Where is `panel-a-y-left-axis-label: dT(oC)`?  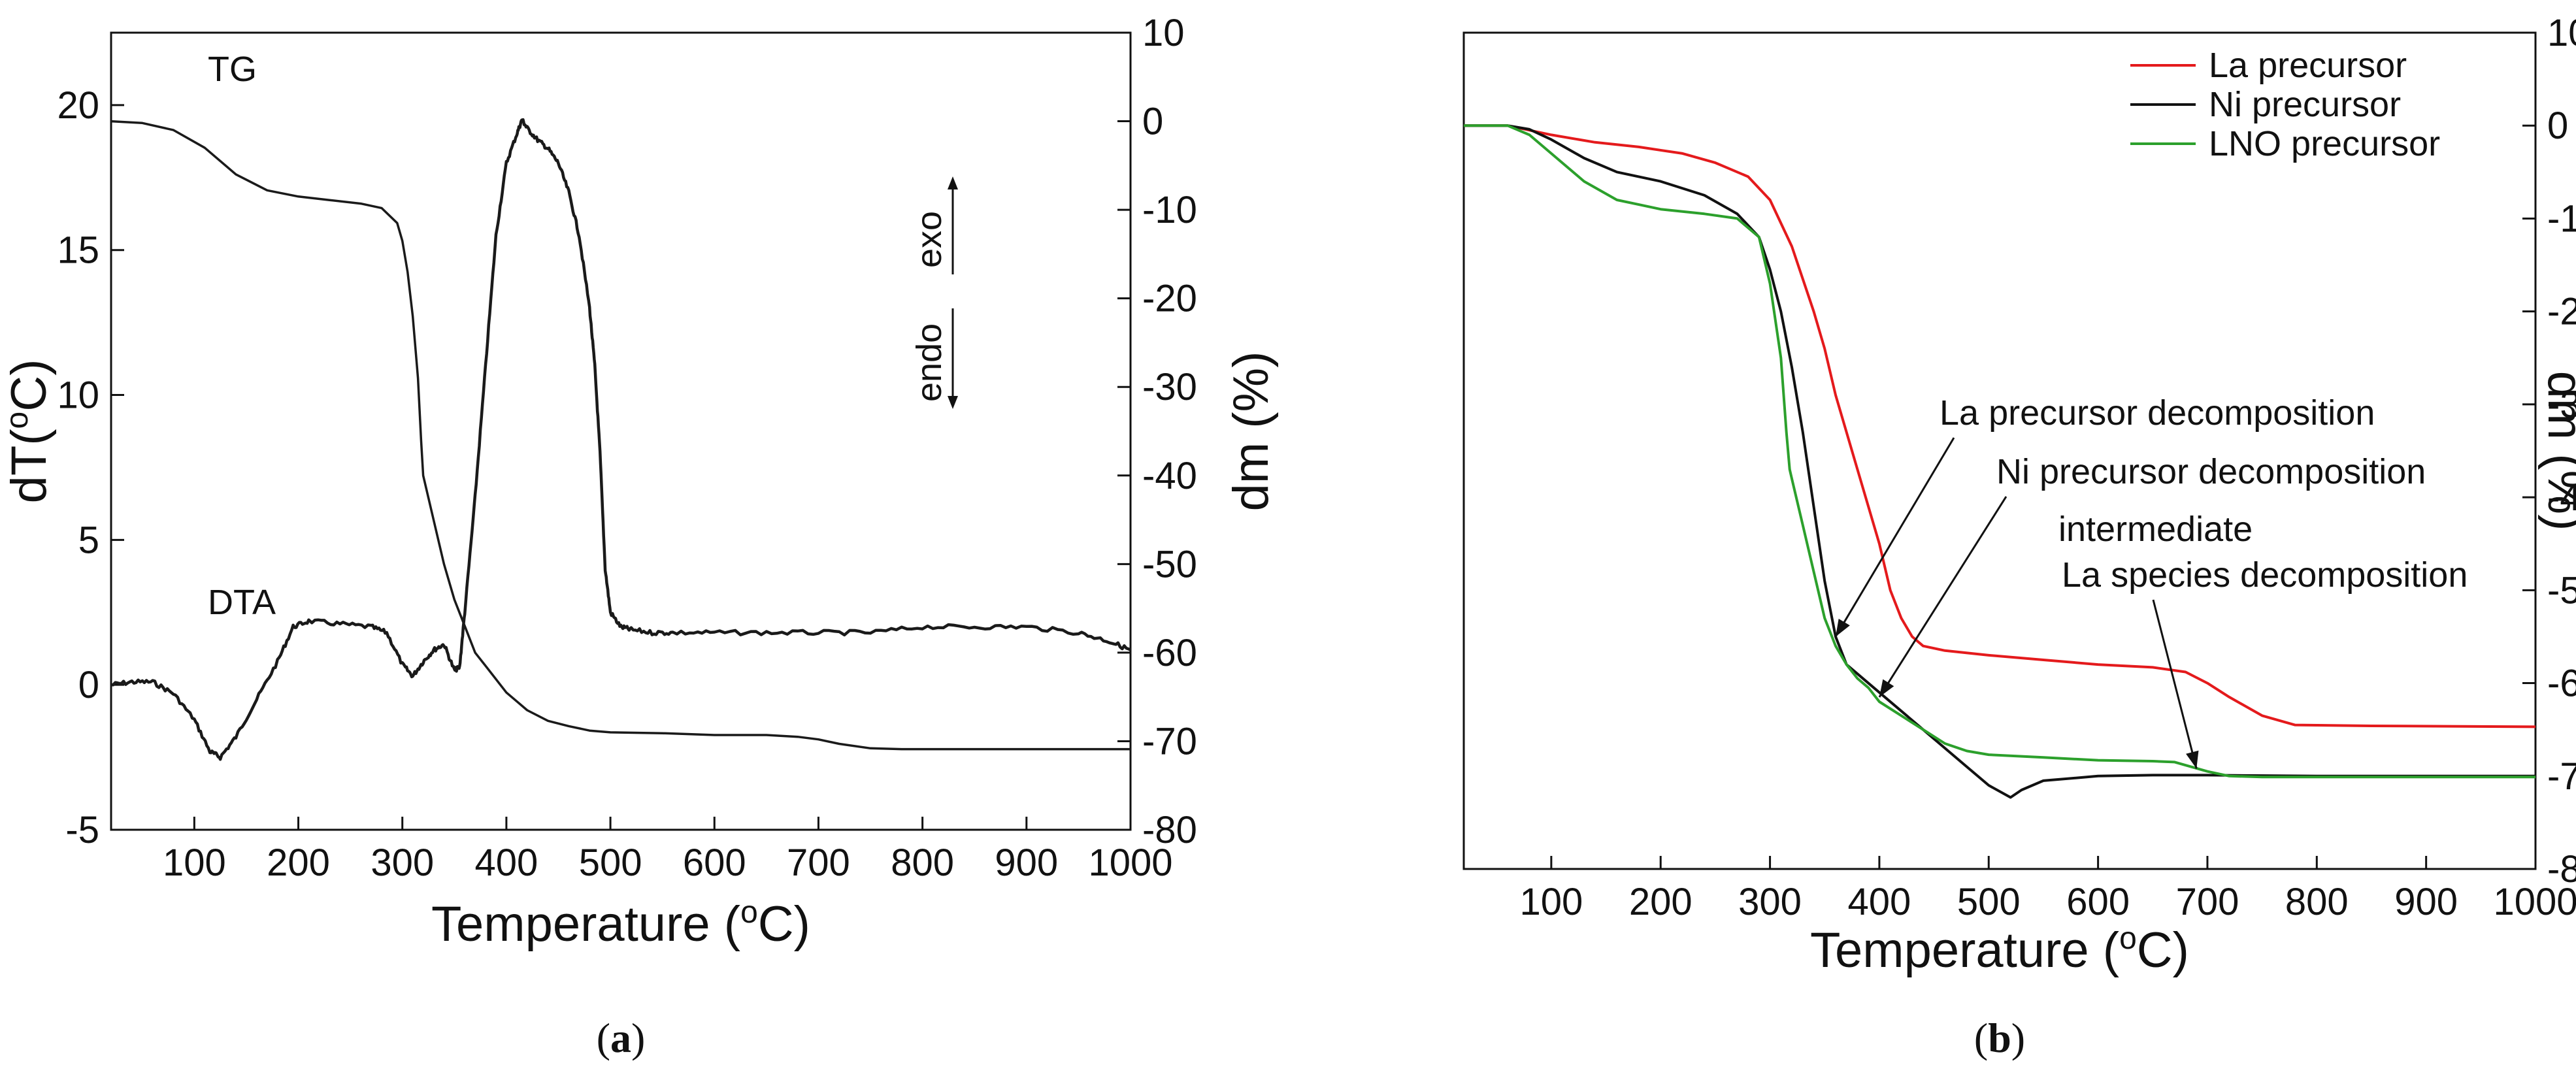 panel-a-y-left-axis-label: dT(oC) is located at coordinates (28, 431).